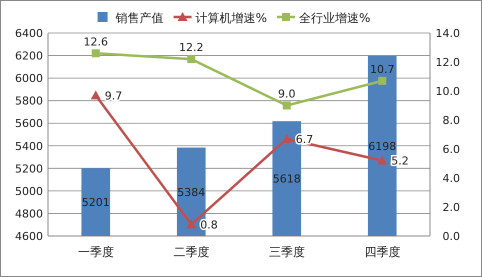 This screenshot has height=277, width=482. Describe the element at coordinates (448, 33) in the screenshot. I see `y2-tick-label: 14.0` at that location.